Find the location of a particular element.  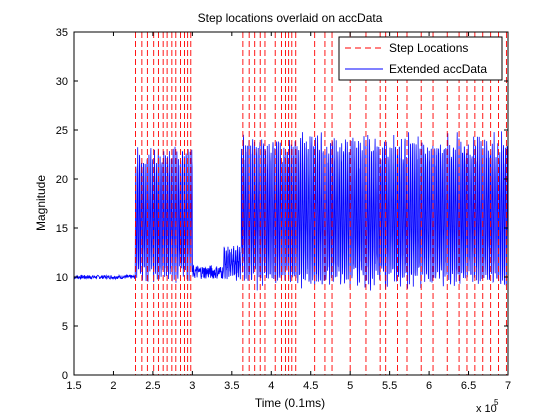

y-axis-label: Magnitude is located at coordinates (41, 203).